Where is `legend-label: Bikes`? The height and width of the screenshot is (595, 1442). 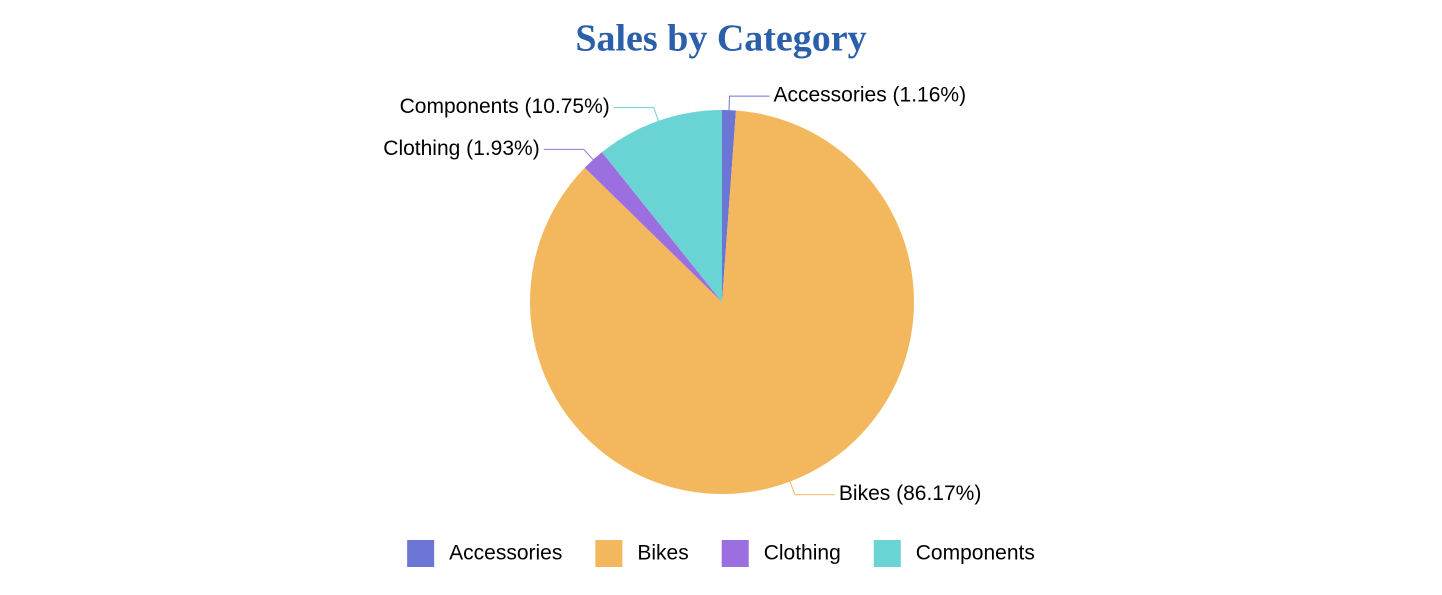
legend-label: Bikes is located at coordinates (662, 553).